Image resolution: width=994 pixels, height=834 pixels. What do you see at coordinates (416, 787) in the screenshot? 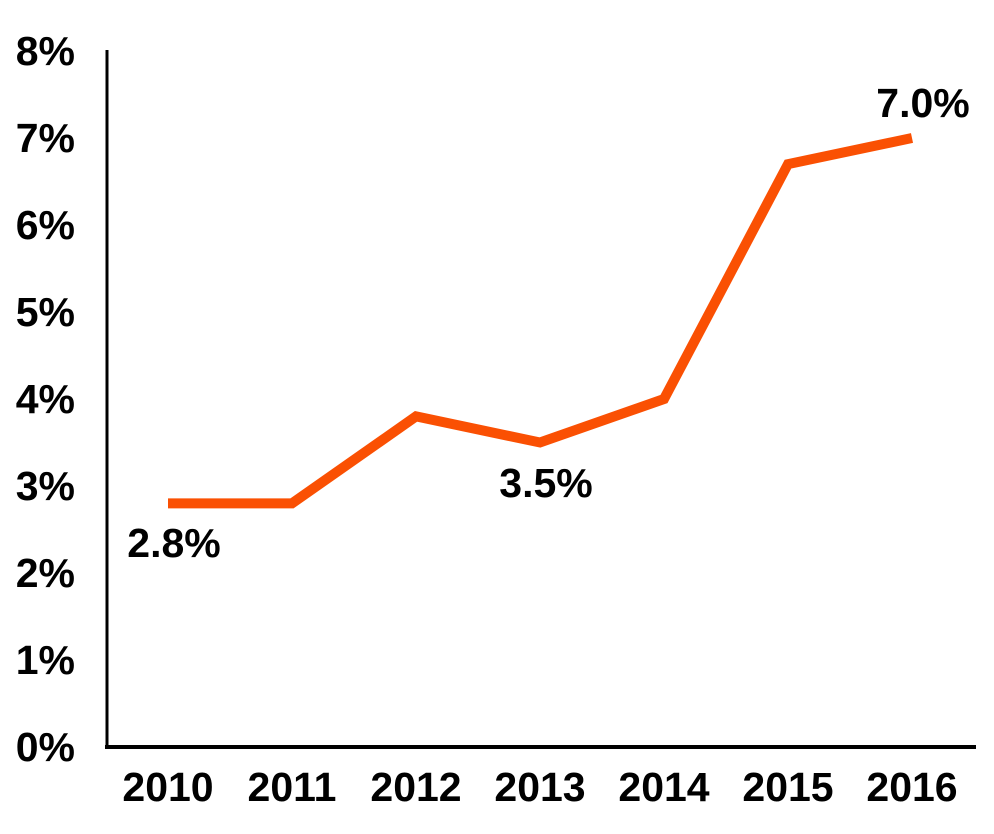
I see `x-tick-label: 2012` at bounding box center [416, 787].